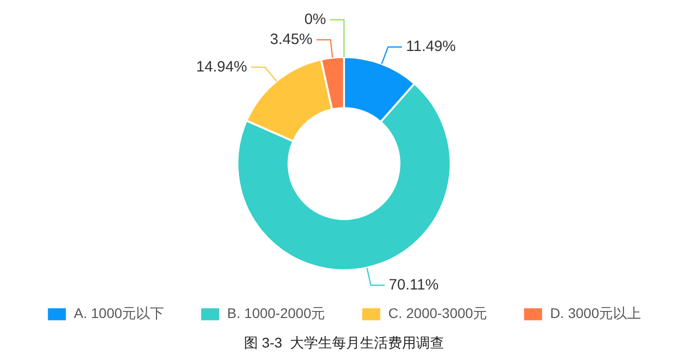 Image resolution: width=688 pixels, height=364 pixels. I want to click on data-label: 70.11%, so click(413, 285).